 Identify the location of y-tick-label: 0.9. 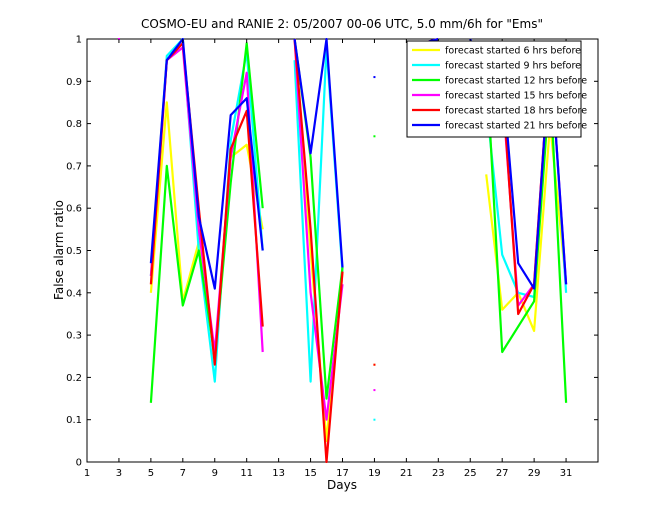
(74, 82).